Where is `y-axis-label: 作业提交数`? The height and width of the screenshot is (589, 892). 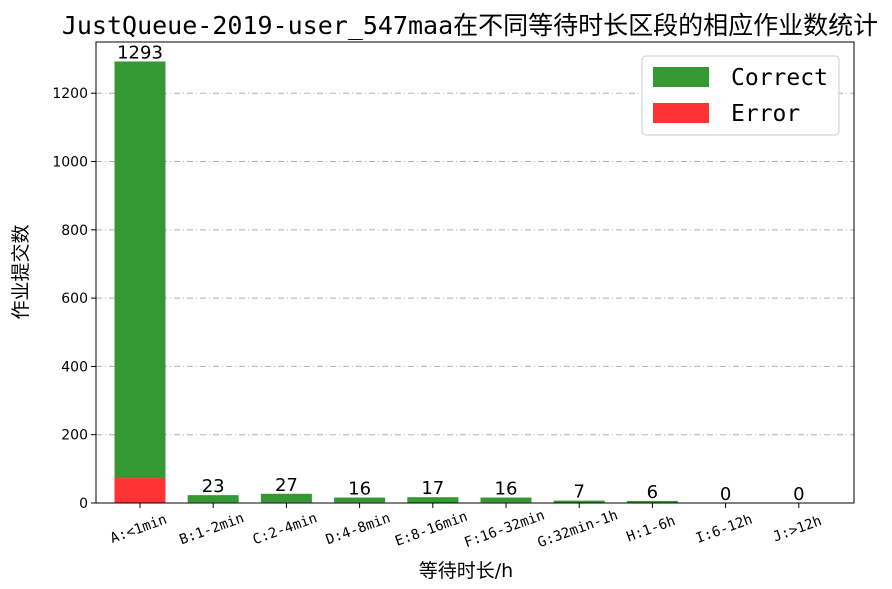 y-axis-label: 作业提交数 is located at coordinates (21, 271).